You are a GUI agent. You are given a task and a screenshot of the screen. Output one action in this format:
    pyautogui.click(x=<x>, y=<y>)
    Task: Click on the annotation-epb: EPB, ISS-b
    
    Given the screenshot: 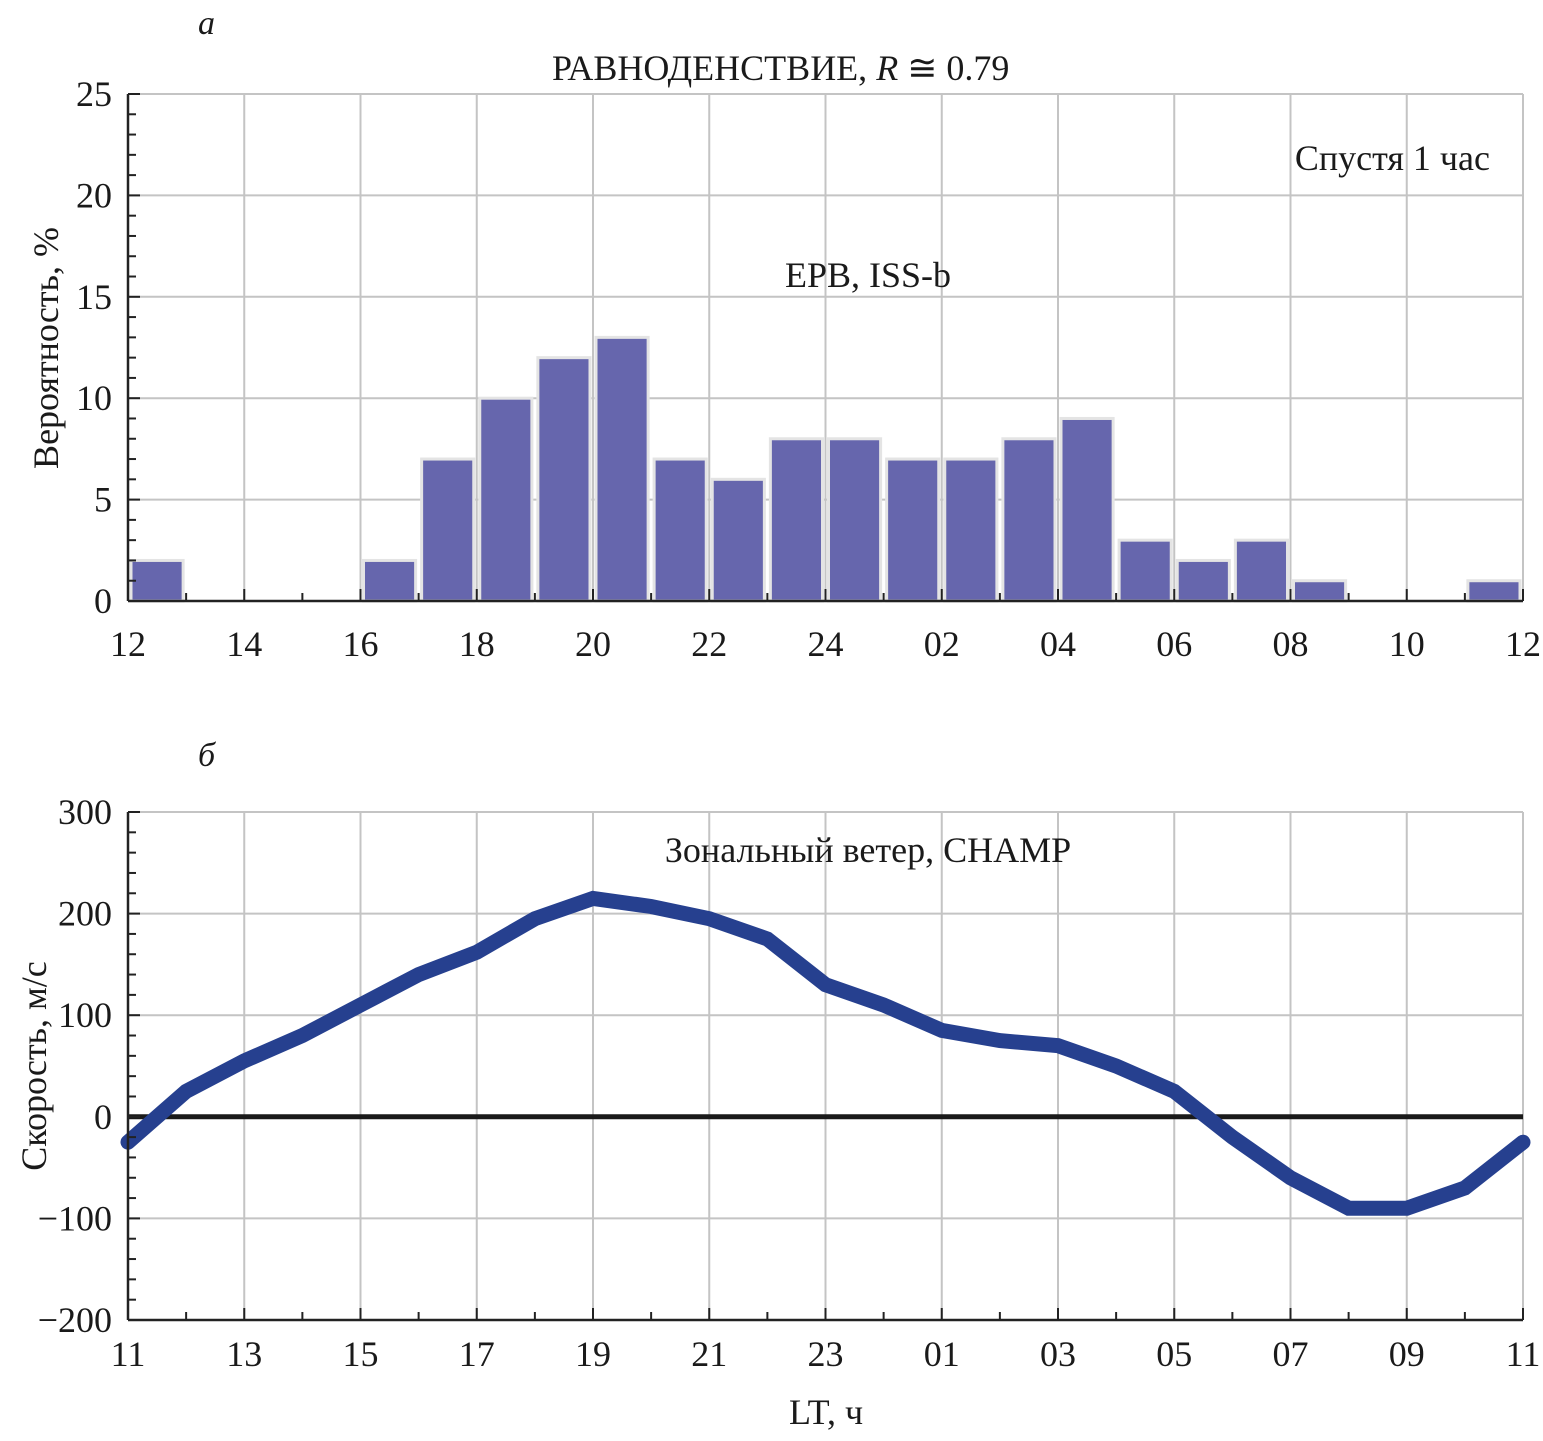 What is the action you would take?
    pyautogui.click(x=868, y=275)
    